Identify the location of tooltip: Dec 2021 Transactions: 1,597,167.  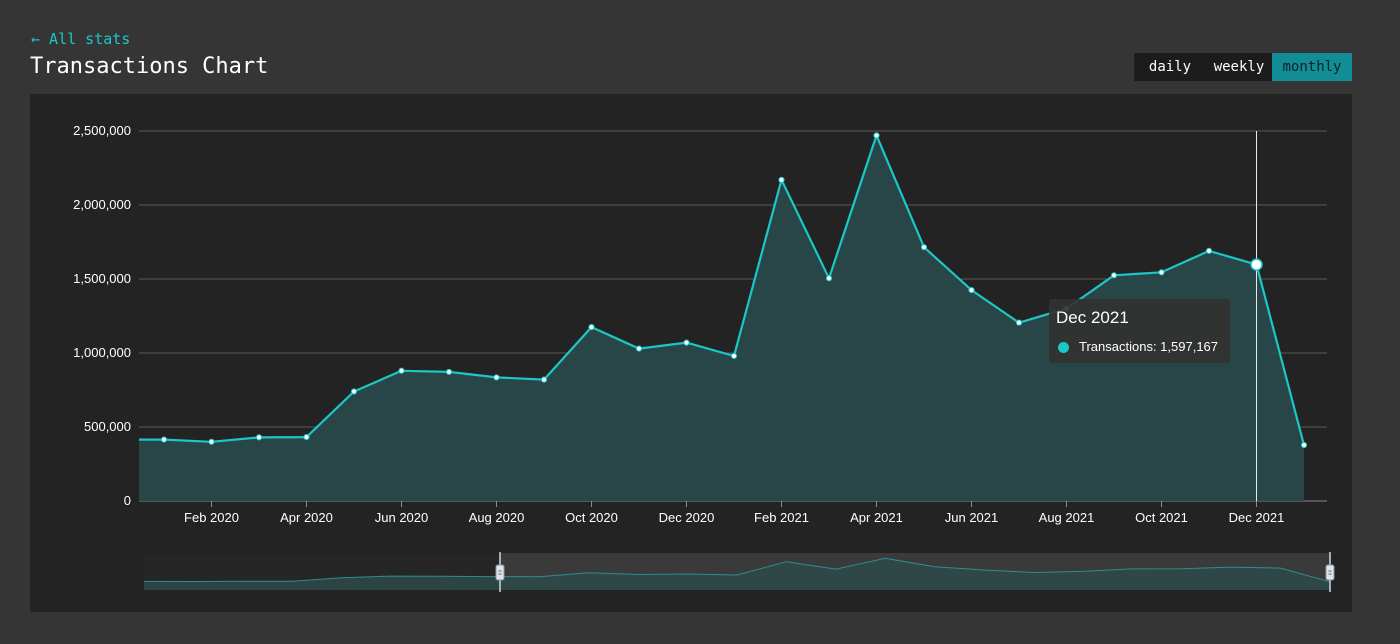
(1139, 331).